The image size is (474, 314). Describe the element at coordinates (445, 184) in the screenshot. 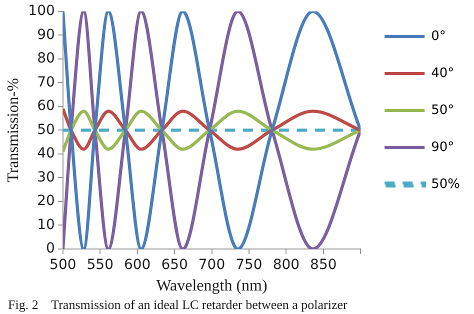

I see `legend-label: 50%` at that location.